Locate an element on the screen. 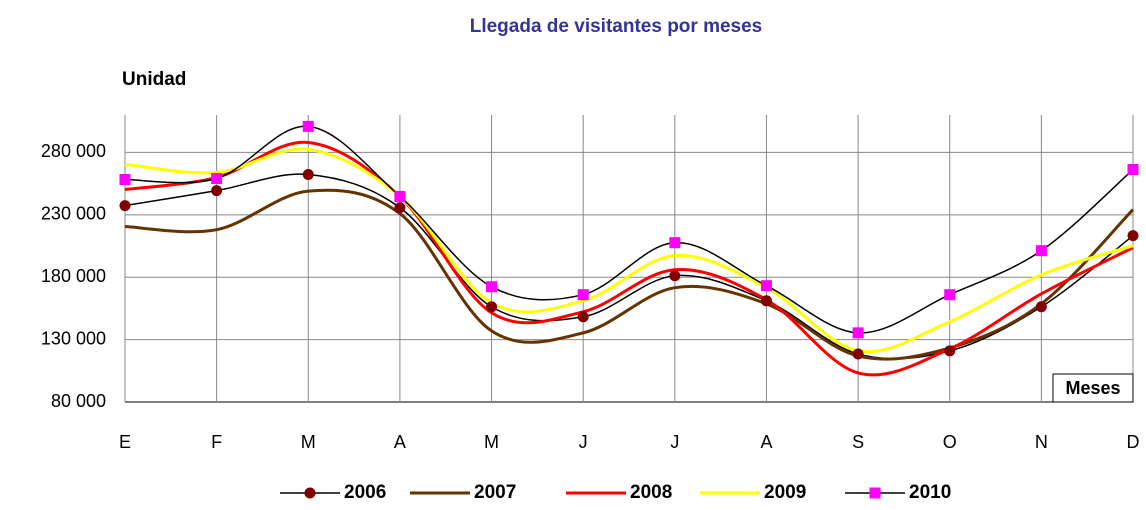  legend-label: 2010 is located at coordinates (930, 492).